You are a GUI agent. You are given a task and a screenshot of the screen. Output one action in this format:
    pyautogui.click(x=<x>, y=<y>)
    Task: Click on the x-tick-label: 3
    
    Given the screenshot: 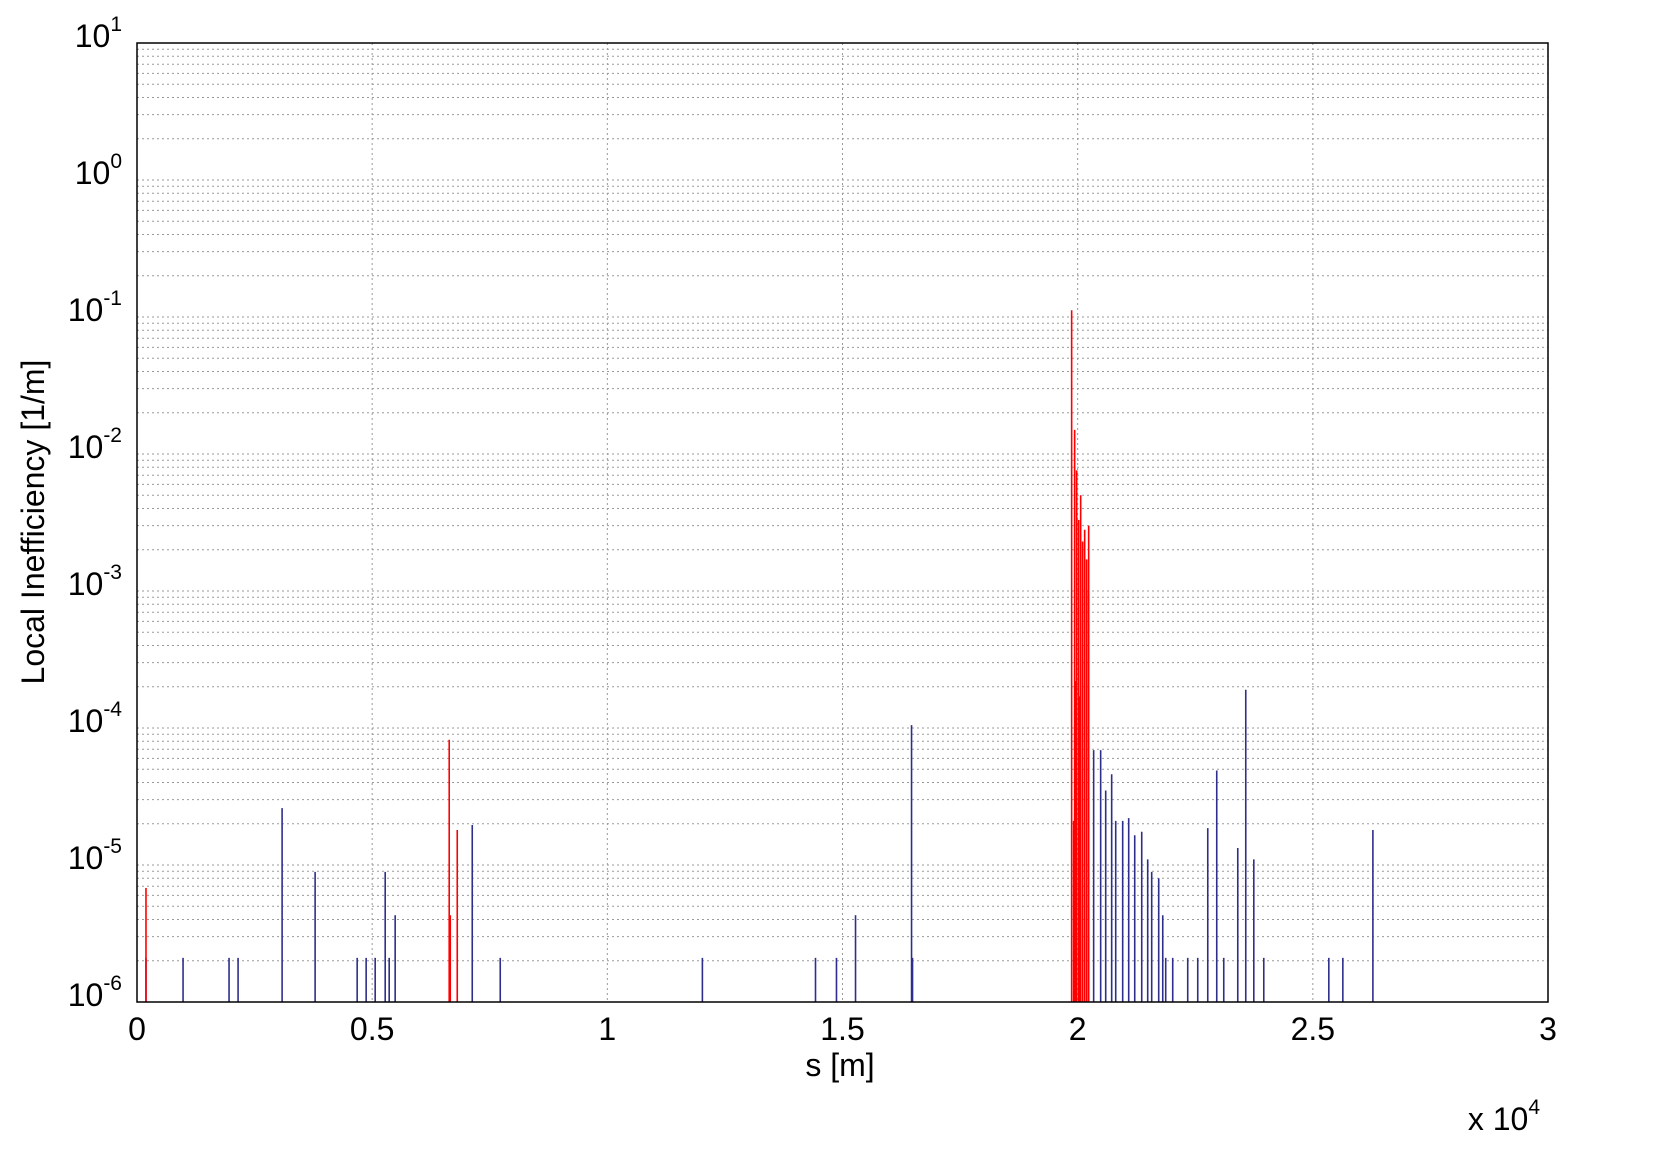 What is the action you would take?
    pyautogui.click(x=1548, y=1029)
    